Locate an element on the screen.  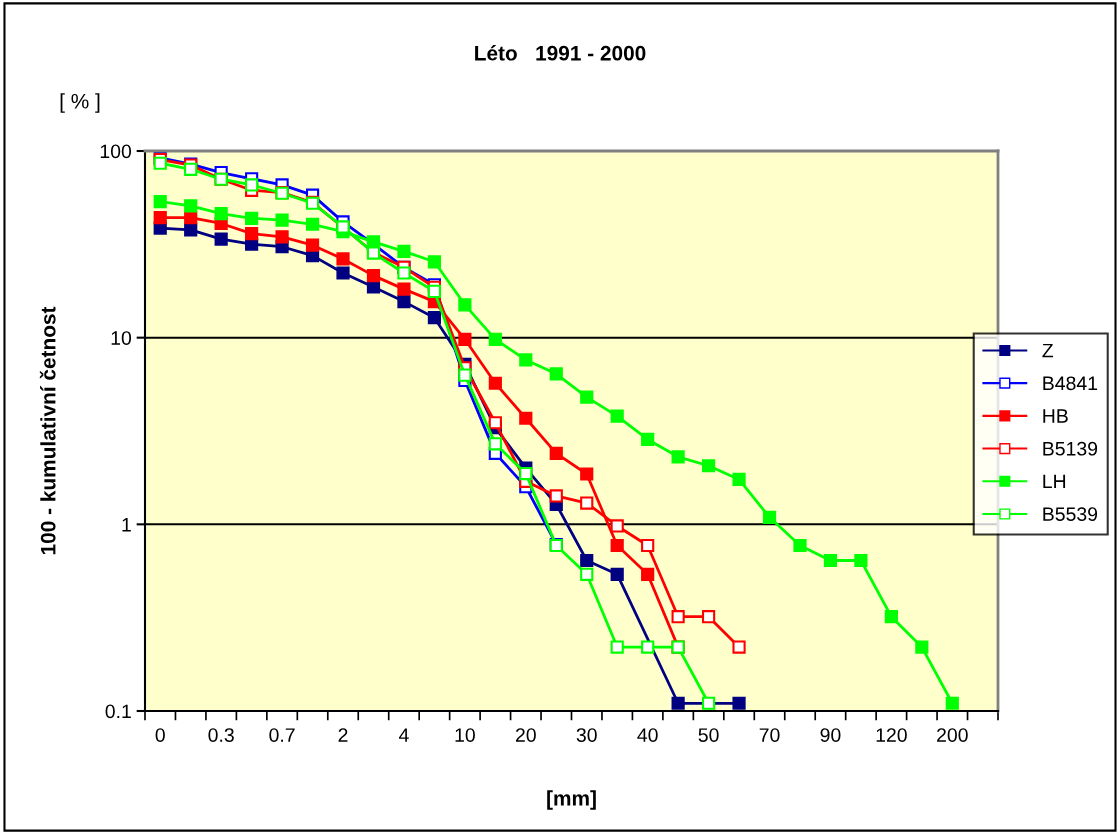
y-axis-title: 100 - kumulativní četnost is located at coordinates (47, 430).